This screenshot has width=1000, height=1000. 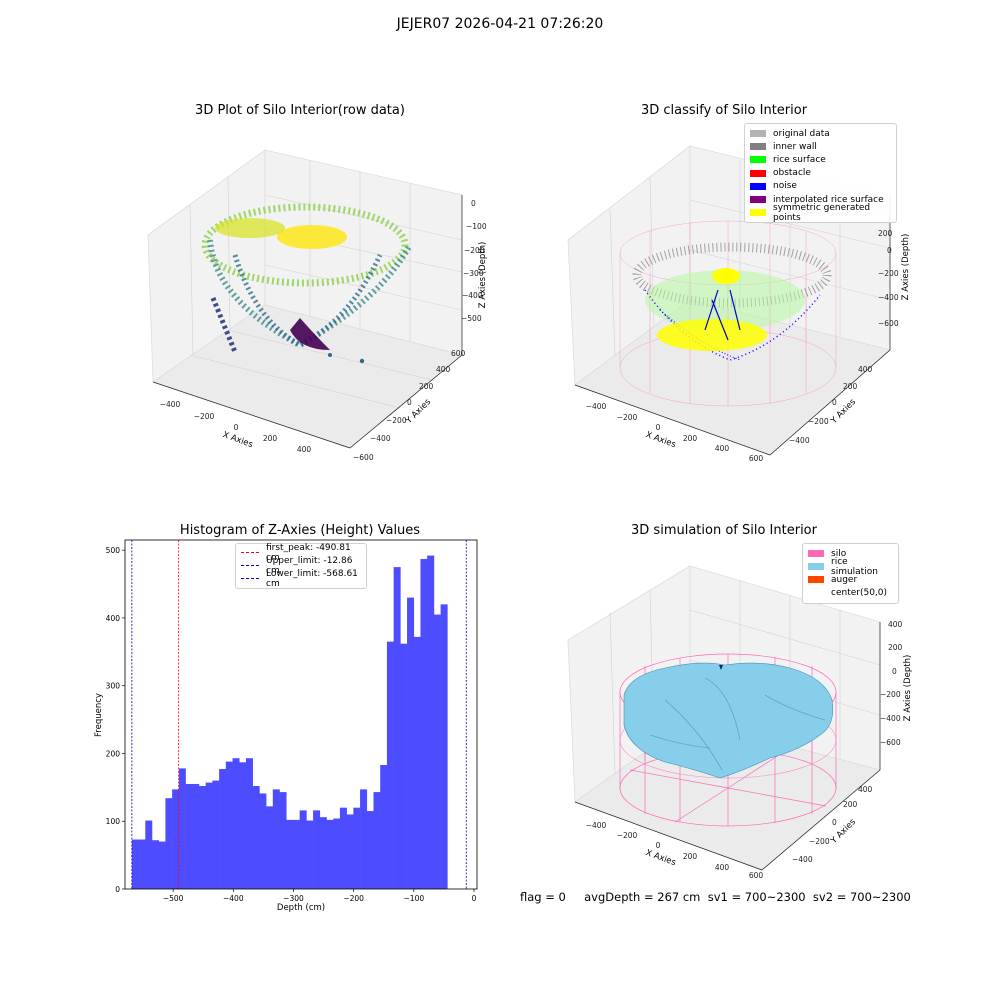 What do you see at coordinates (756, 458) in the screenshot?
I see `classify-xtick: 600` at bounding box center [756, 458].